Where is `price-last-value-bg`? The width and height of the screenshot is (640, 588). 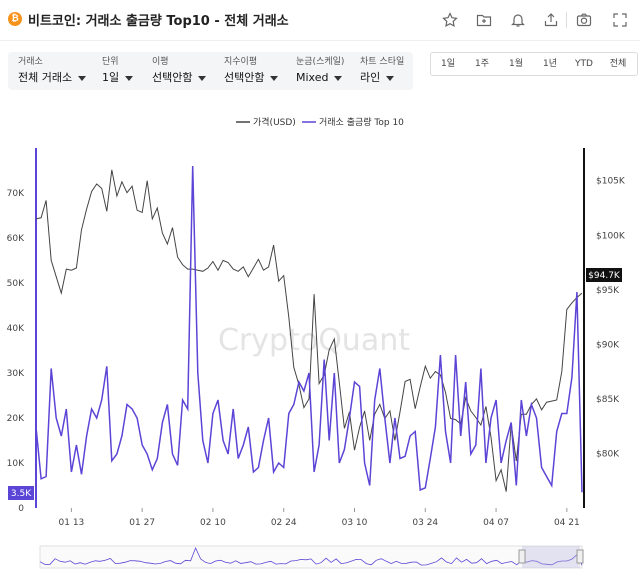
price-last-value-bg is located at coordinates (604, 275).